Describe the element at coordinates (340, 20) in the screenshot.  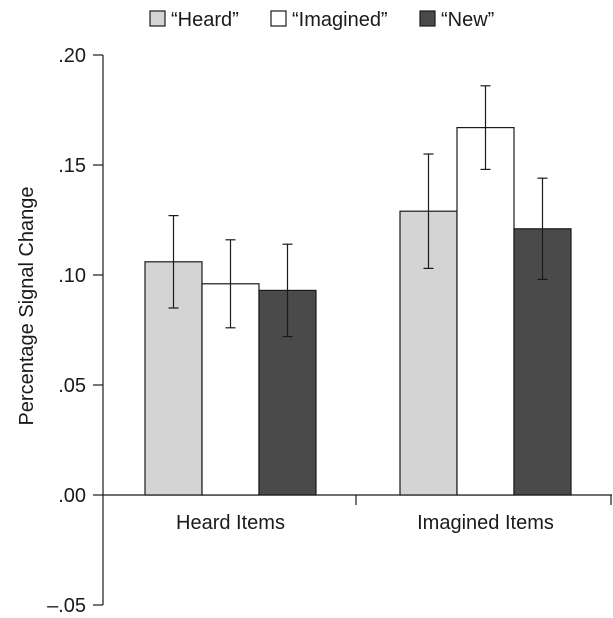
I see `legend-label: “Imagined”` at that location.